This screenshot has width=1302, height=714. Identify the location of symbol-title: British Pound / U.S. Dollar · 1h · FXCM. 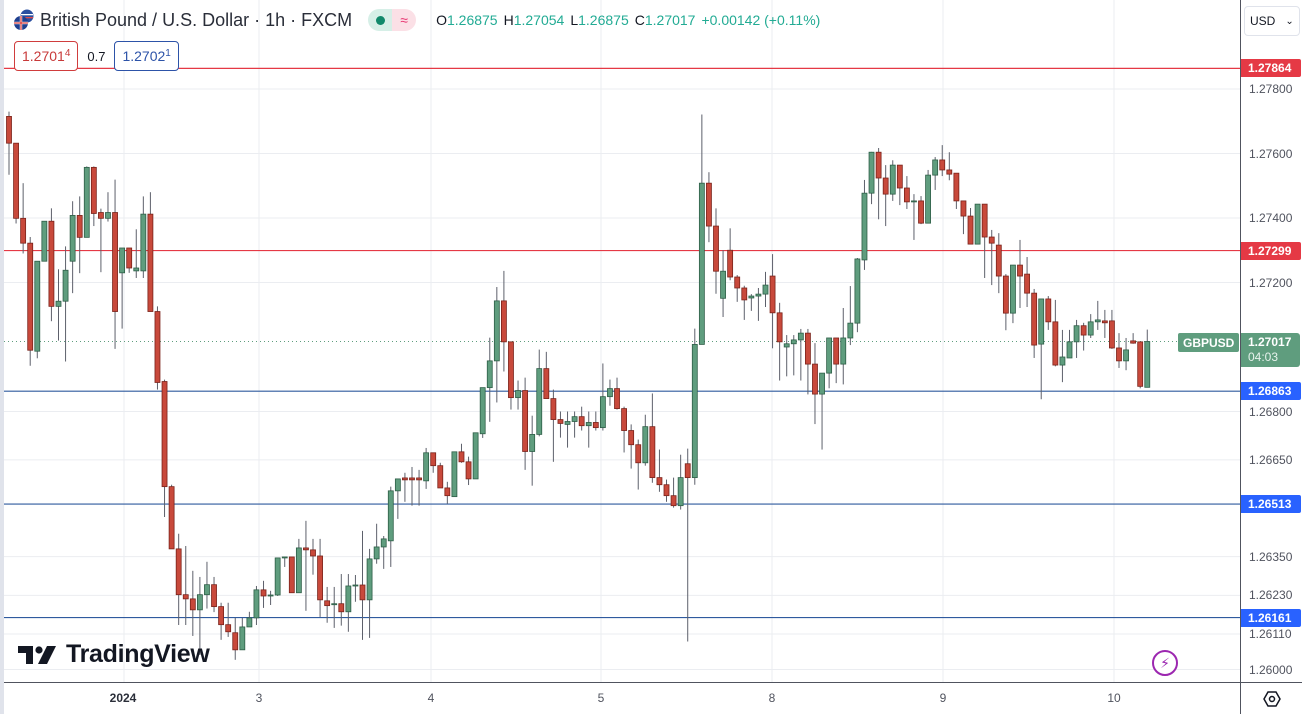
(196, 19).